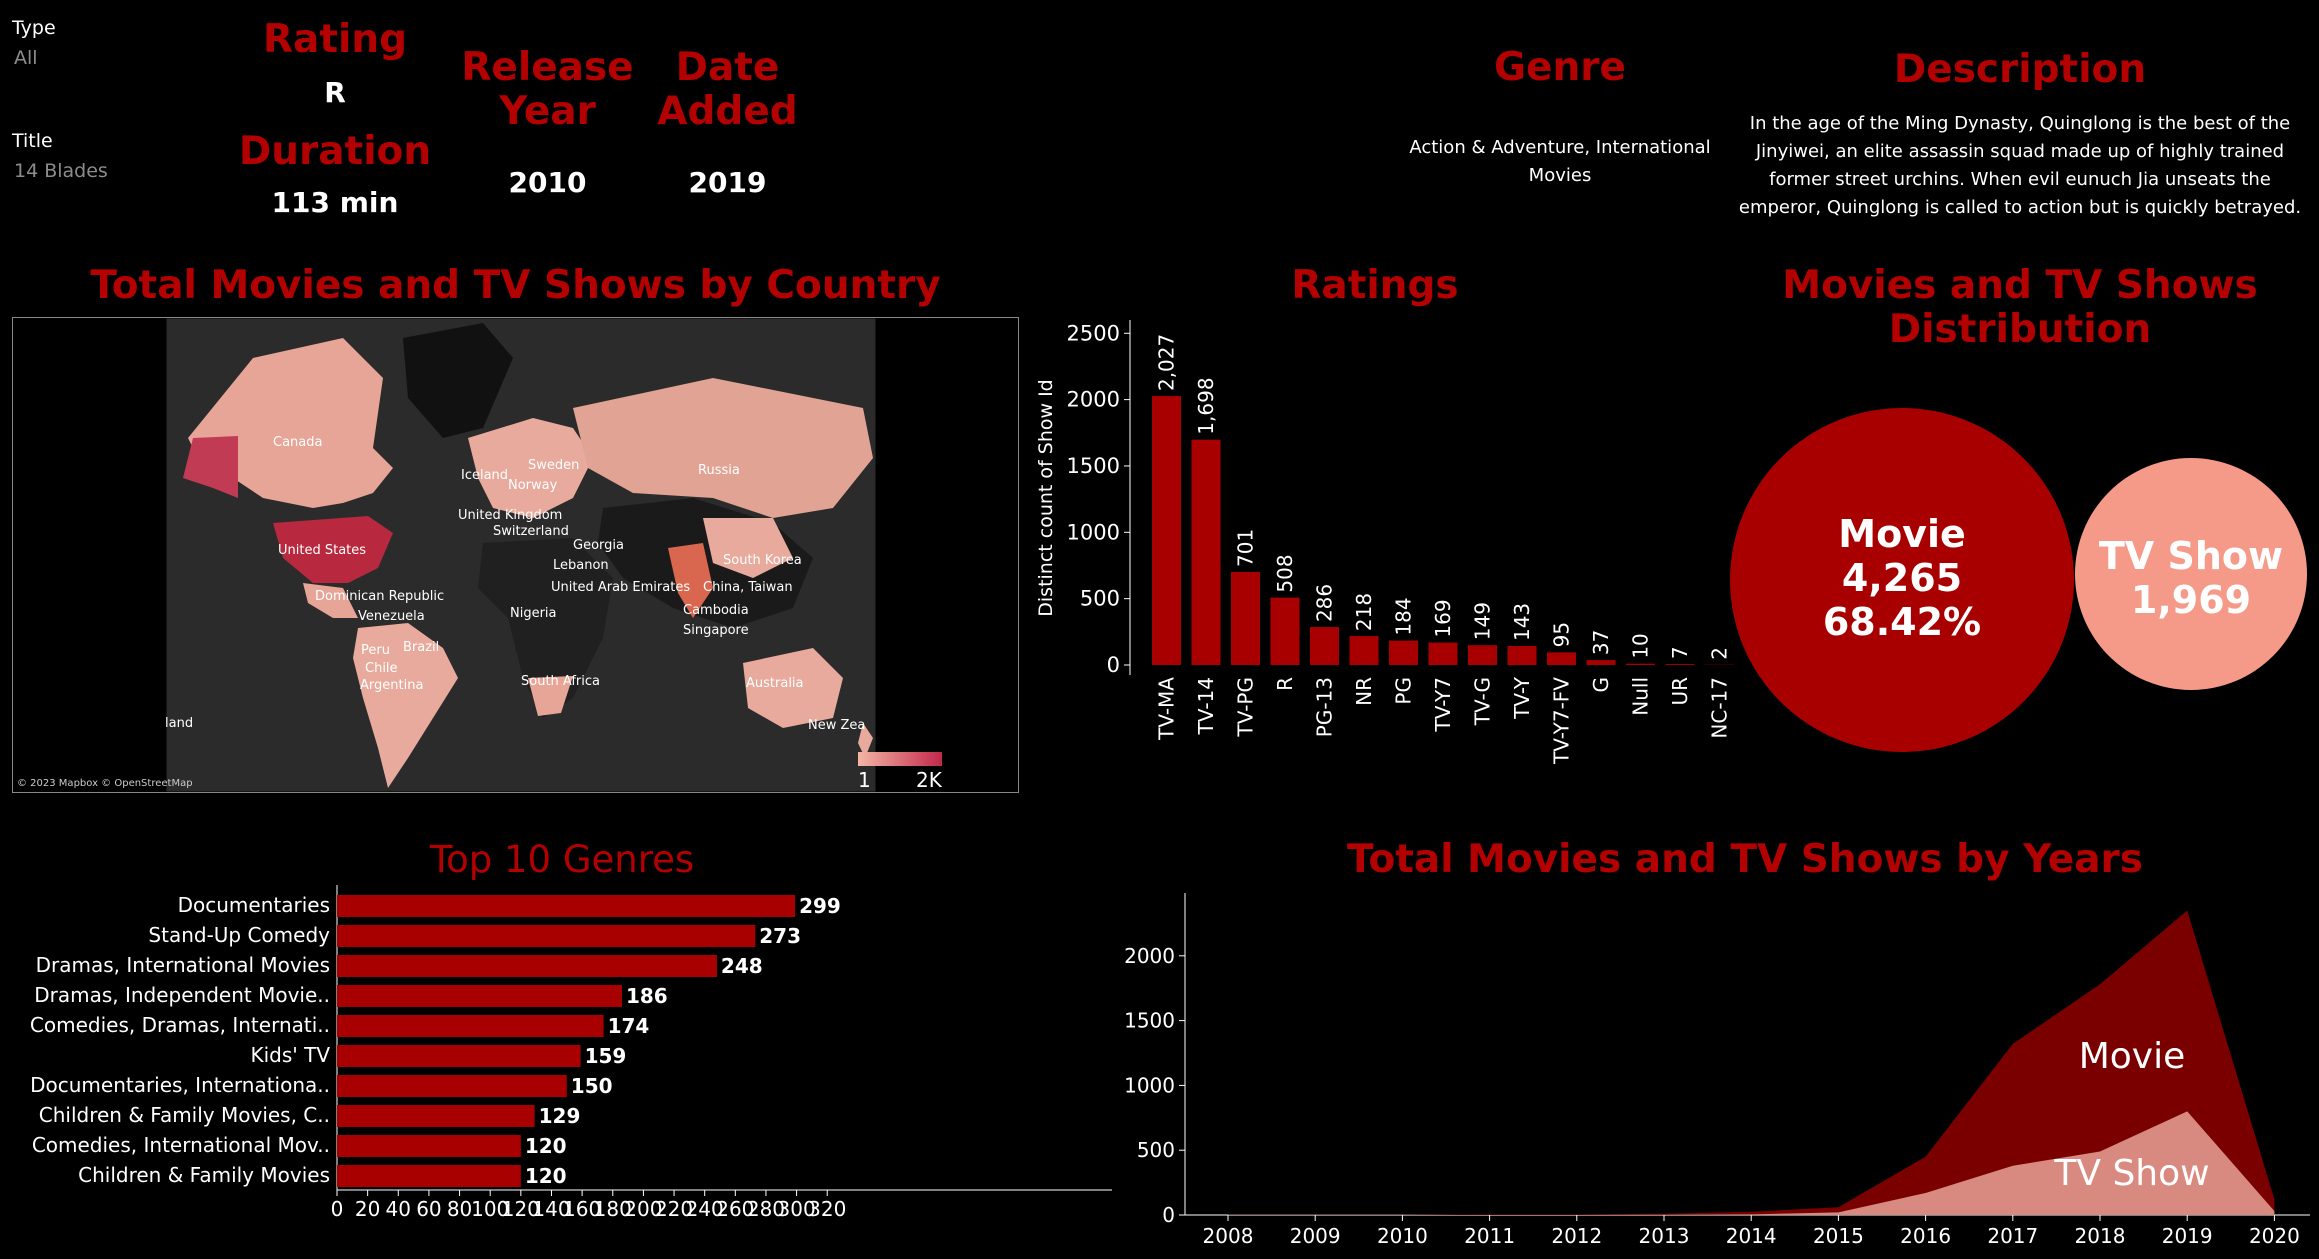 The height and width of the screenshot is (1259, 2319). I want to click on rating-heading: Rating, so click(335, 39).